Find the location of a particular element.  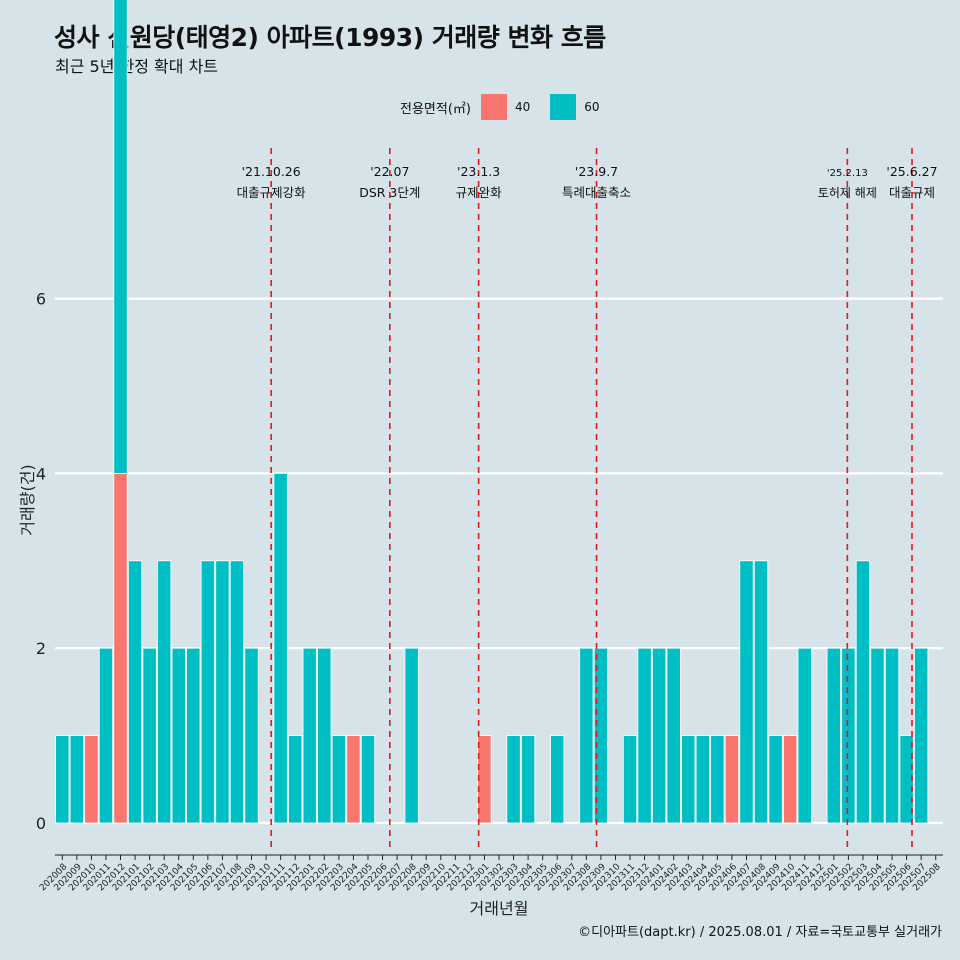

chart-title: 성사 신원당(태영2) 아파트(1993) 거래량 변화 흐름 is located at coordinates (330, 37).